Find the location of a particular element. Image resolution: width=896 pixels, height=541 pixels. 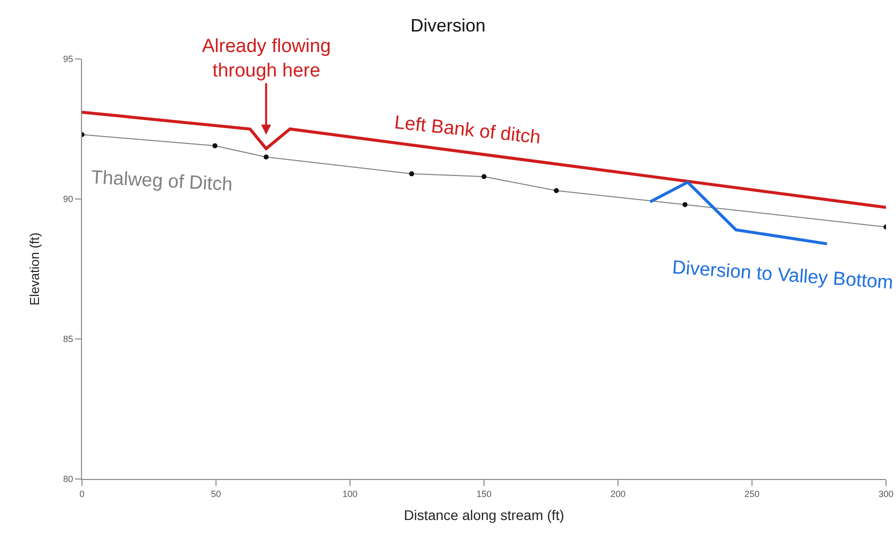

y-tick-label: 85 is located at coordinates (68, 339).